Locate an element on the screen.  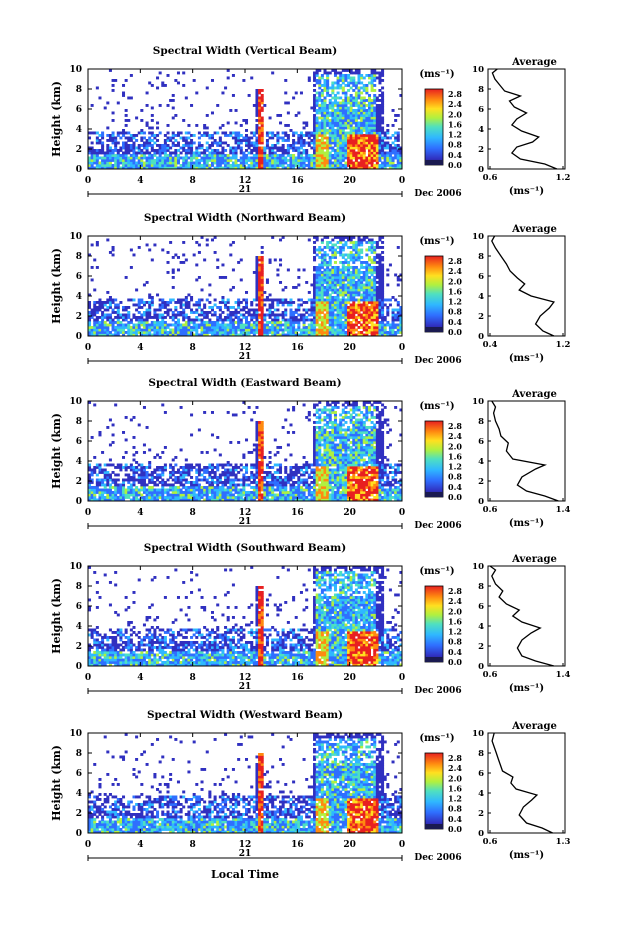
average-y-tick-label: 6 is located at coordinates (481, 110).